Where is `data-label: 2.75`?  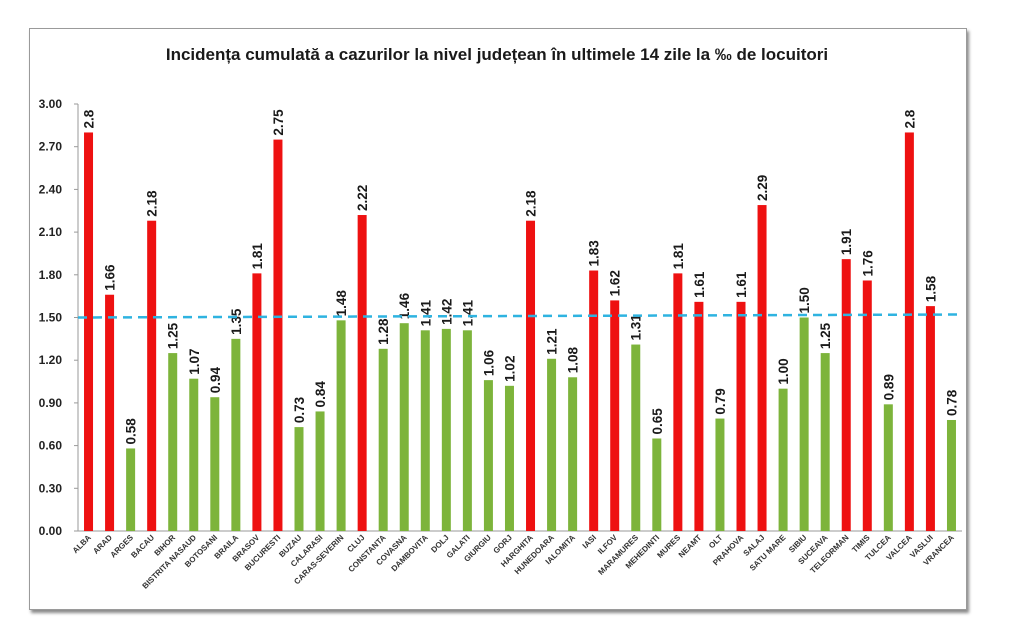 data-label: 2.75 is located at coordinates (278, 122).